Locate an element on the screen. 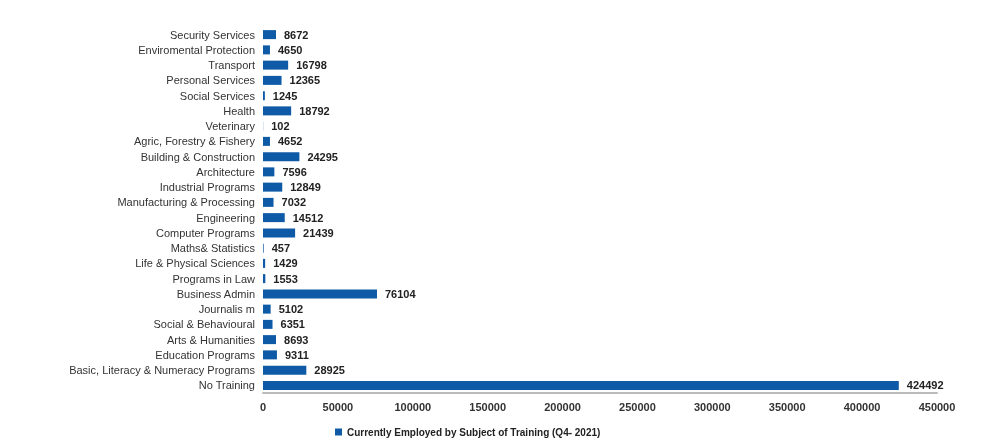  y-tick-label: Enviromental Protection is located at coordinates (196, 49).